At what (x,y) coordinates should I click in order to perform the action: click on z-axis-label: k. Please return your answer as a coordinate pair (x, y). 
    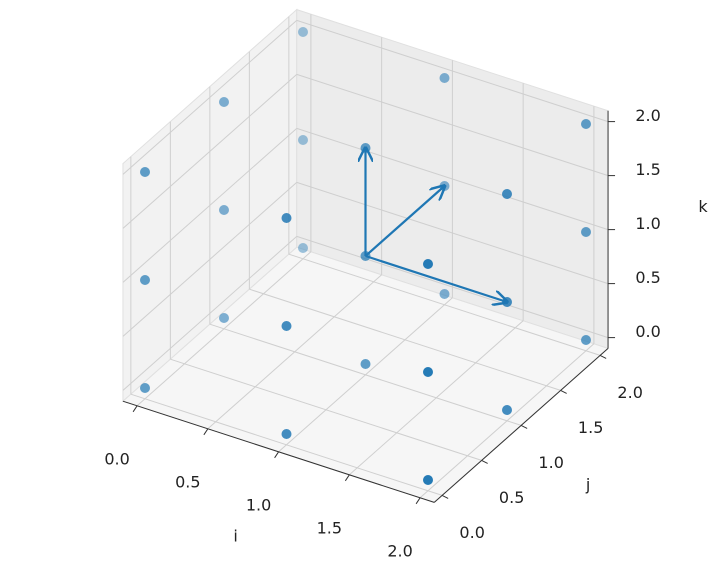
    Looking at the image, I should click on (703, 206).